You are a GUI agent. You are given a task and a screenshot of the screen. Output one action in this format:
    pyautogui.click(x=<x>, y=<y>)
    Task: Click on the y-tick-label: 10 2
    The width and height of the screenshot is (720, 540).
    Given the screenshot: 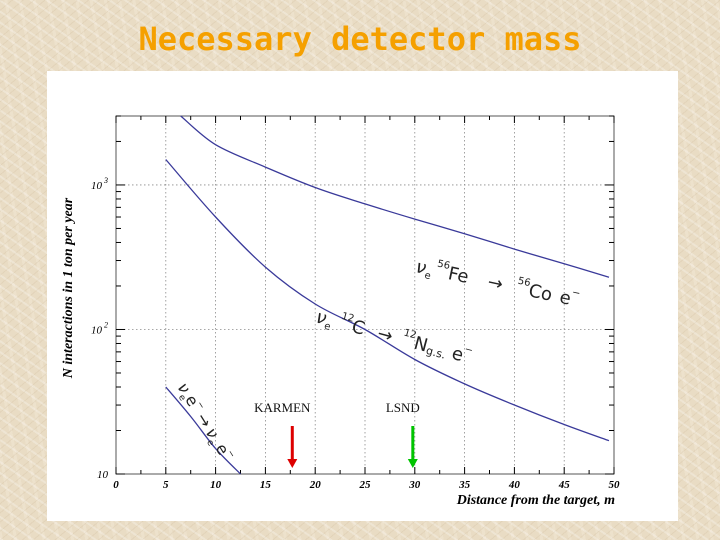 What is the action you would take?
    pyautogui.click(x=99, y=328)
    